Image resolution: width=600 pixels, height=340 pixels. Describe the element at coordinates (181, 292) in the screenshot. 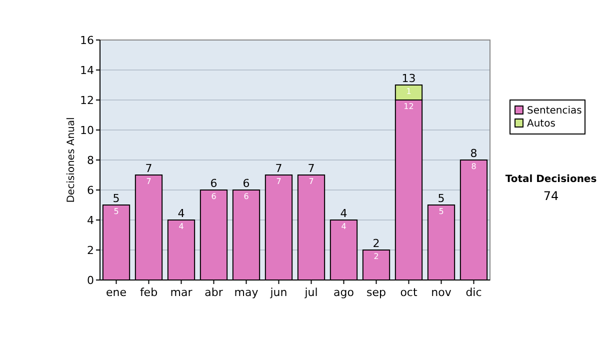

I see `x-tick-label: mar` at that location.